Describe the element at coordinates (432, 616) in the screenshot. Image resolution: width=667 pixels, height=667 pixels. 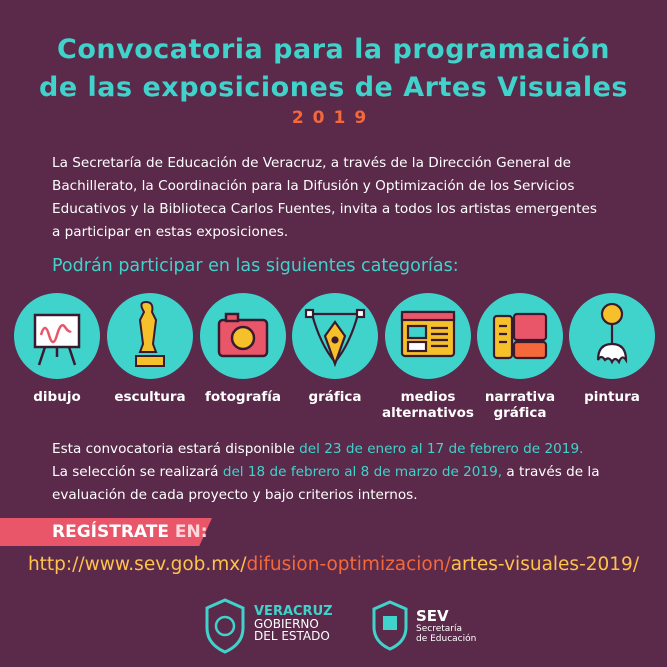
I see `logo-line: SEV` at that location.